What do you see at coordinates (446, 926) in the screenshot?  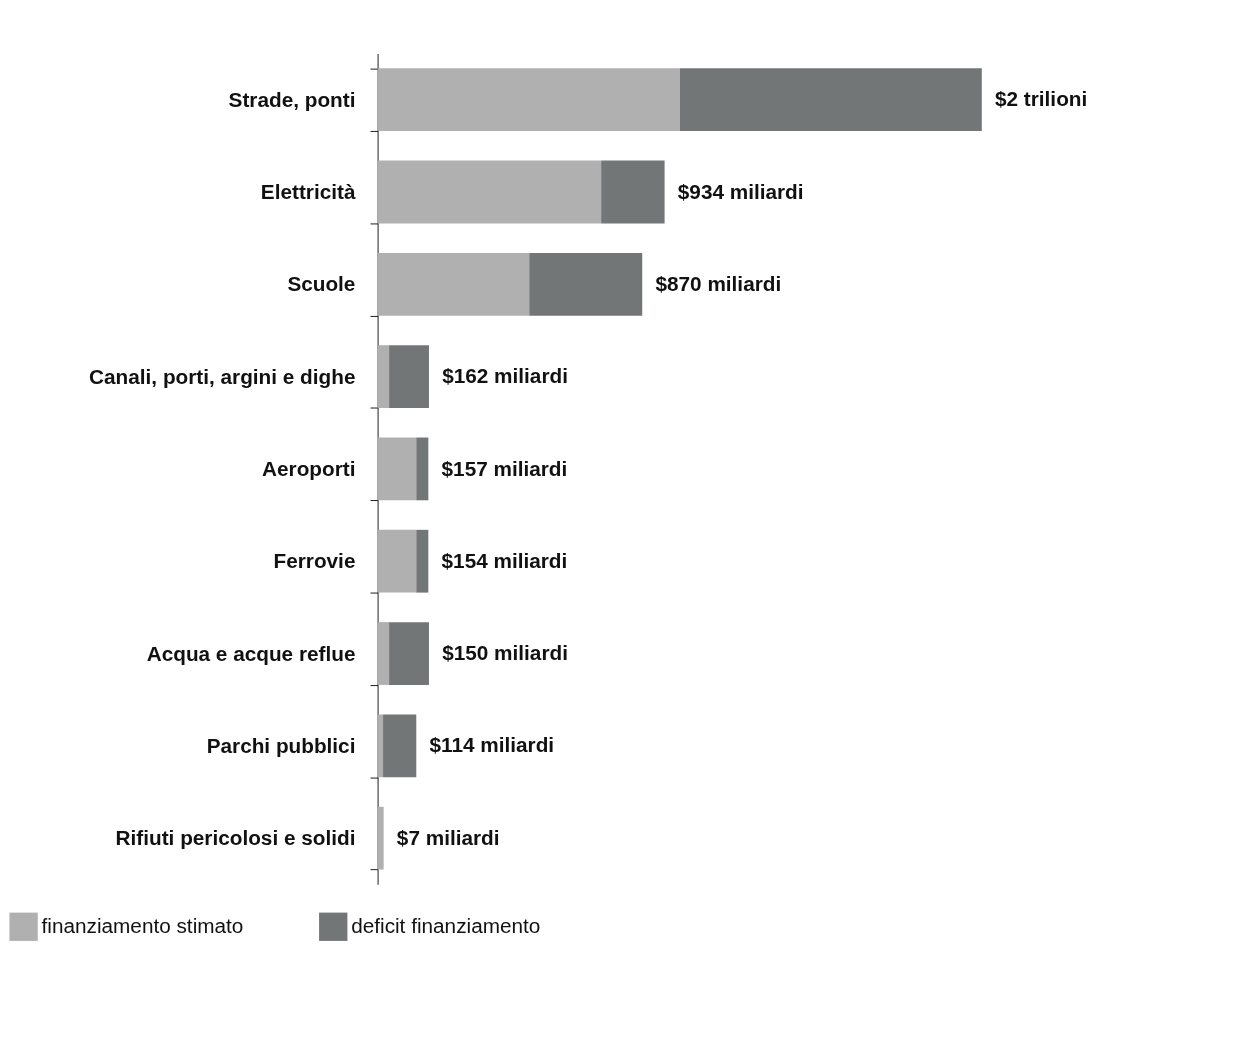 I see `legend-label: deficit finanziamento` at bounding box center [446, 926].